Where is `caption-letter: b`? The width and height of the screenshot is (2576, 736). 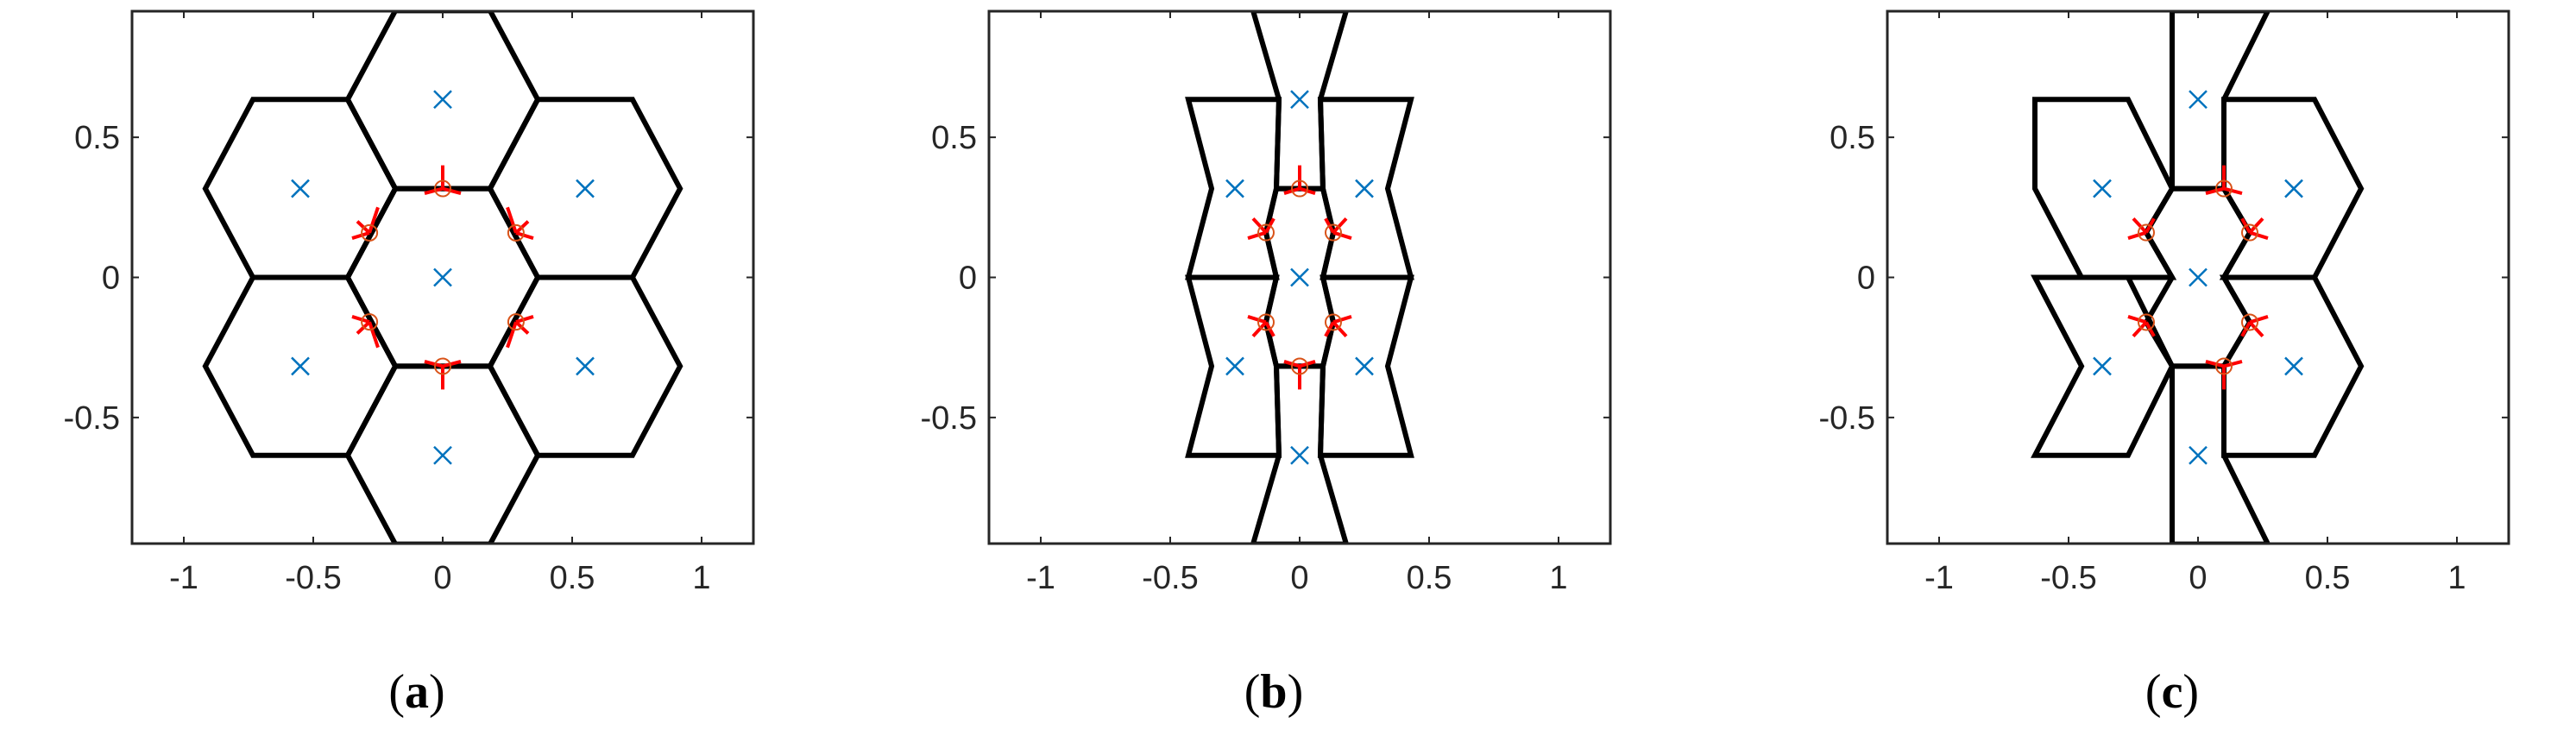
caption-letter: b is located at coordinates (1273, 692).